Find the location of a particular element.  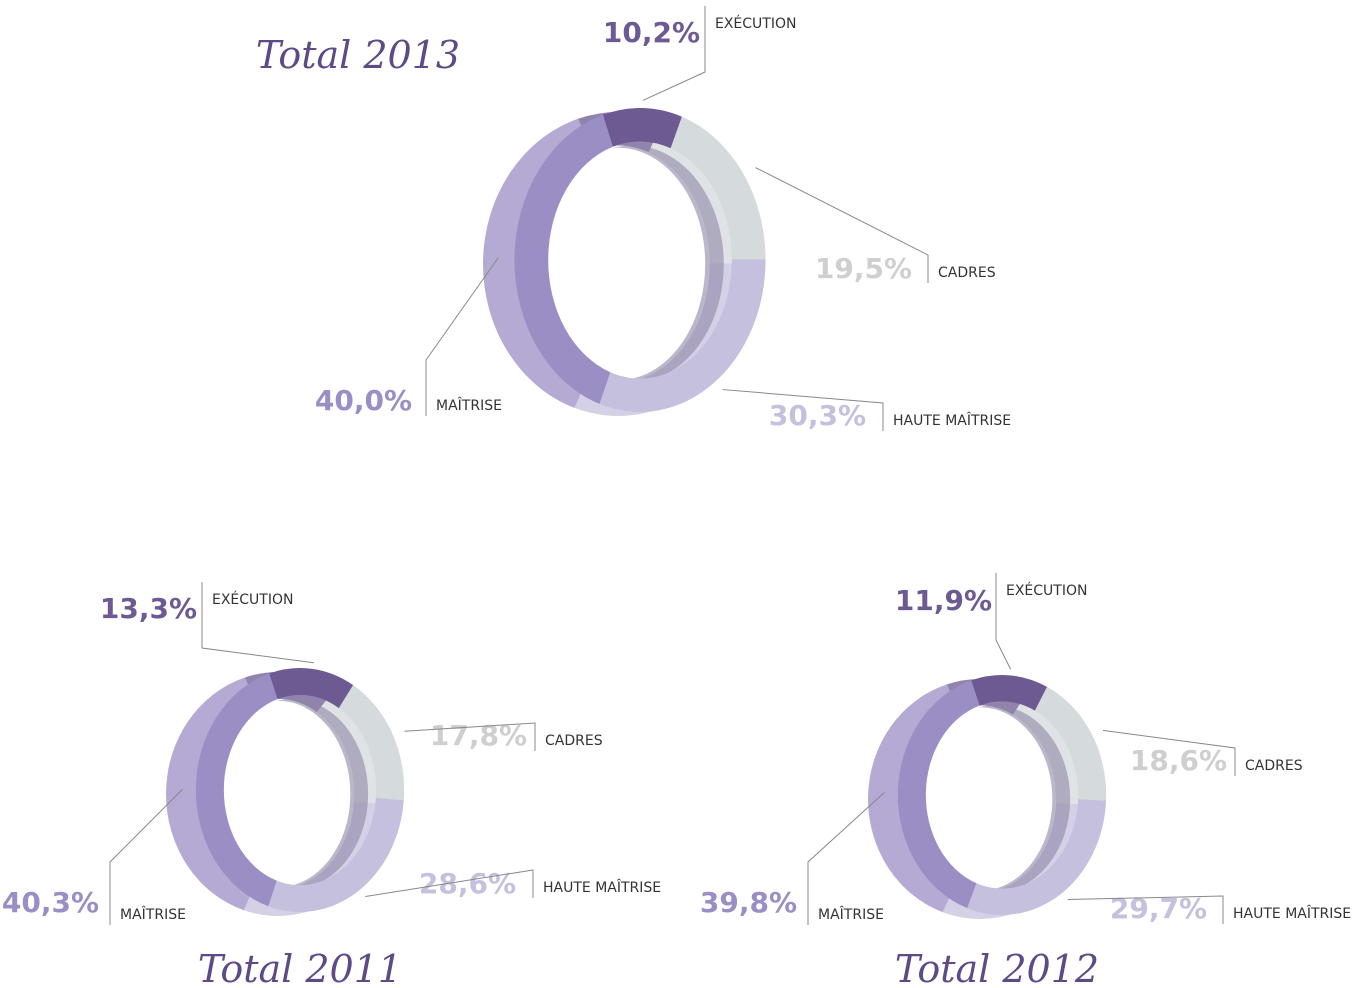

value-label: 18,6% is located at coordinates (1178, 760).